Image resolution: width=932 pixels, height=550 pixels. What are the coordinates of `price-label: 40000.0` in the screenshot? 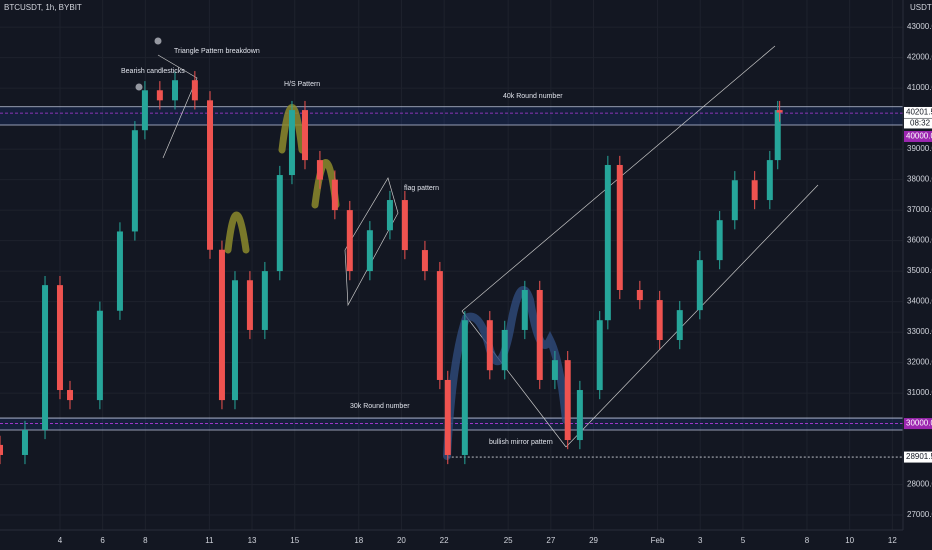 It's located at (919, 136).